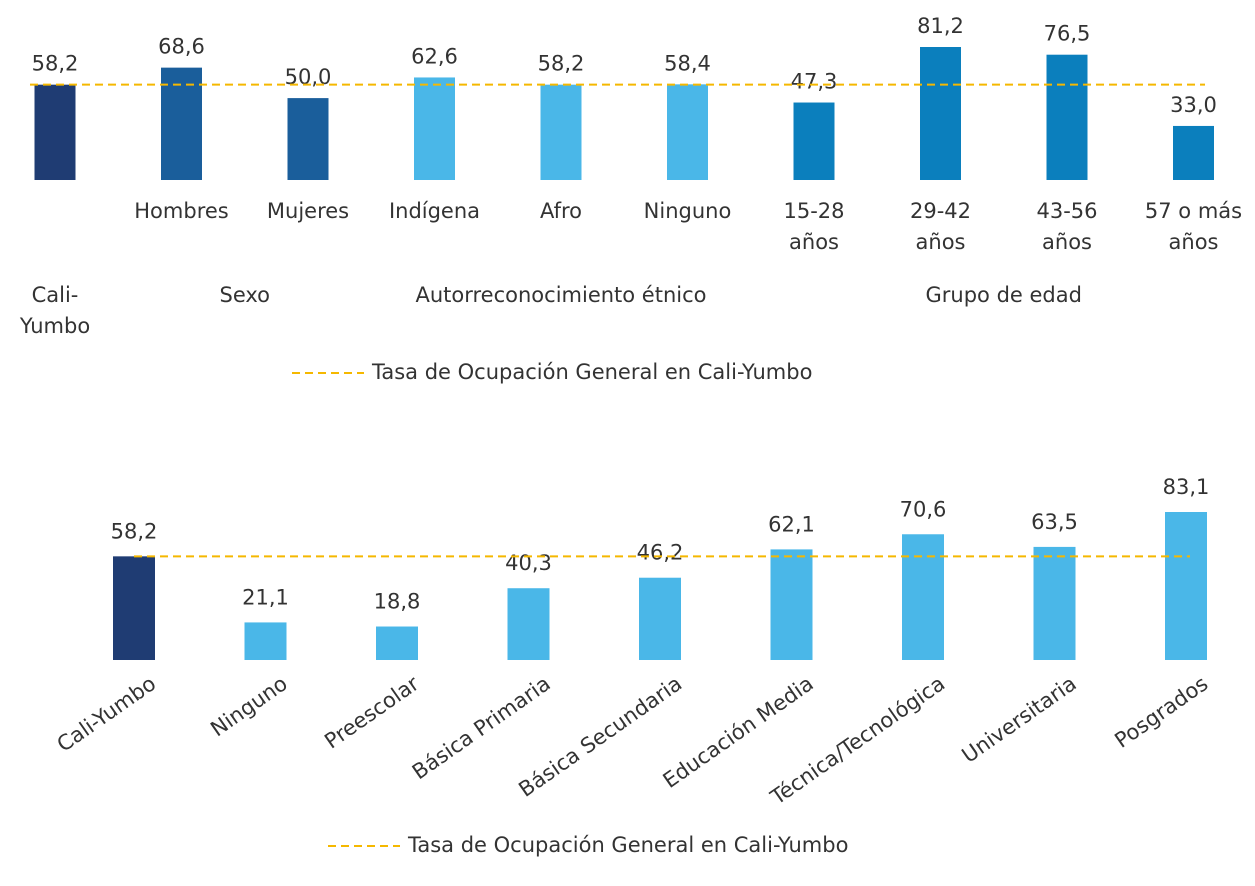  I want to click on category-label: Afro, so click(561, 211).